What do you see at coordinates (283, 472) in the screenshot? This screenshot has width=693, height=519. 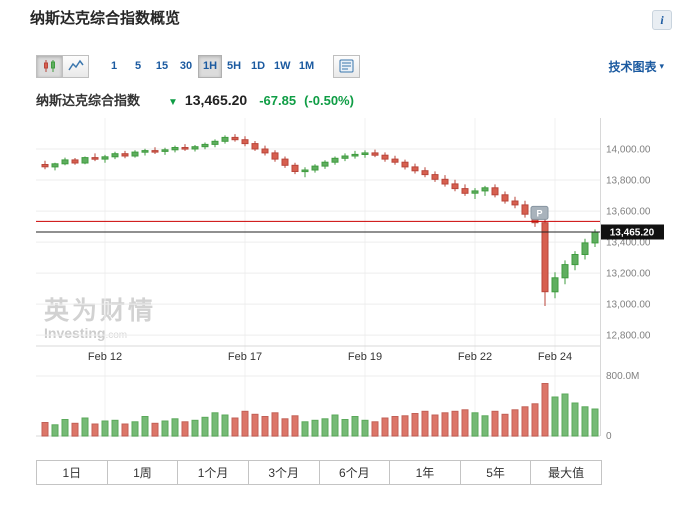 I see `range-button-4: 3个月` at bounding box center [283, 472].